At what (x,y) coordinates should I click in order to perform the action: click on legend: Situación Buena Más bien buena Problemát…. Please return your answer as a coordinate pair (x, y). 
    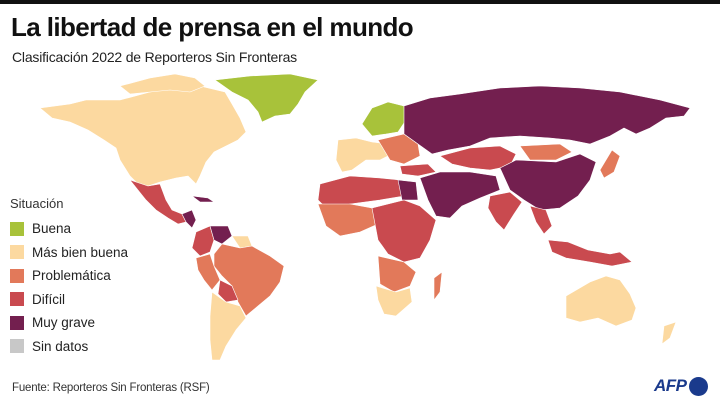
    Looking at the image, I should click on (69, 277).